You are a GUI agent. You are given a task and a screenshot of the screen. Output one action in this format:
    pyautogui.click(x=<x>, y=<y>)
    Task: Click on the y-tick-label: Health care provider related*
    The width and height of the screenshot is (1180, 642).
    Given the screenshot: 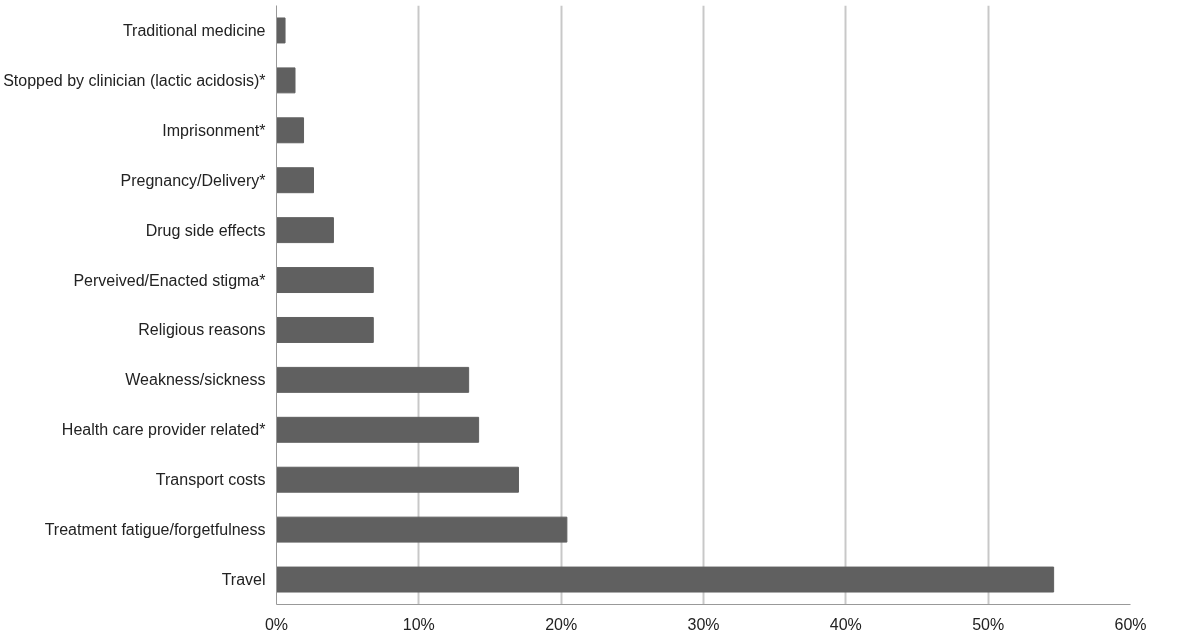 What is the action you would take?
    pyautogui.click(x=163, y=430)
    